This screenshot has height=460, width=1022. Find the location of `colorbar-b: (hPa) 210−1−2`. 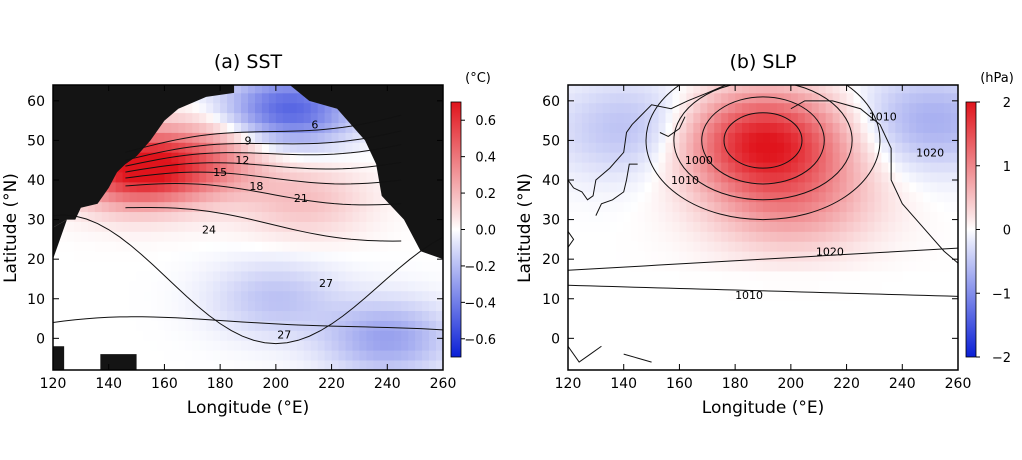

colorbar-b: (hPa) 210−1−2 is located at coordinates (989, 218).